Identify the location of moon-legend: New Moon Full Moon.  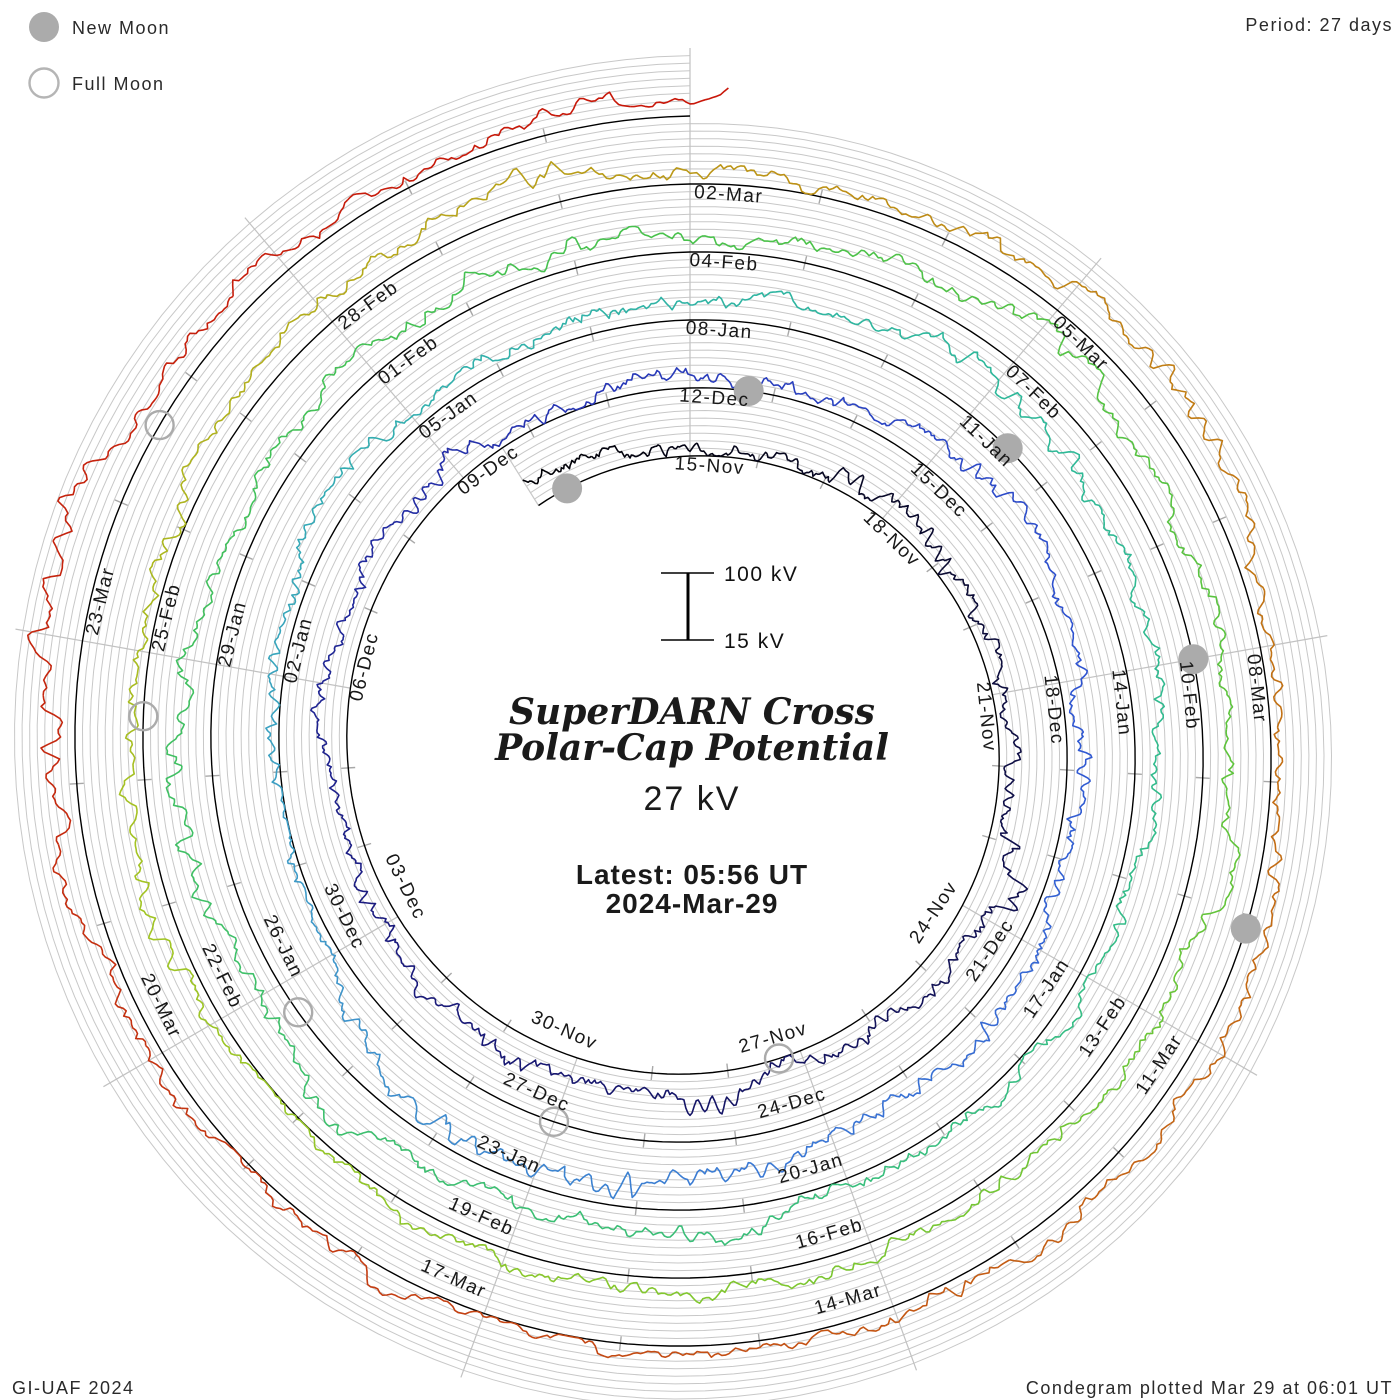
(98, 55).